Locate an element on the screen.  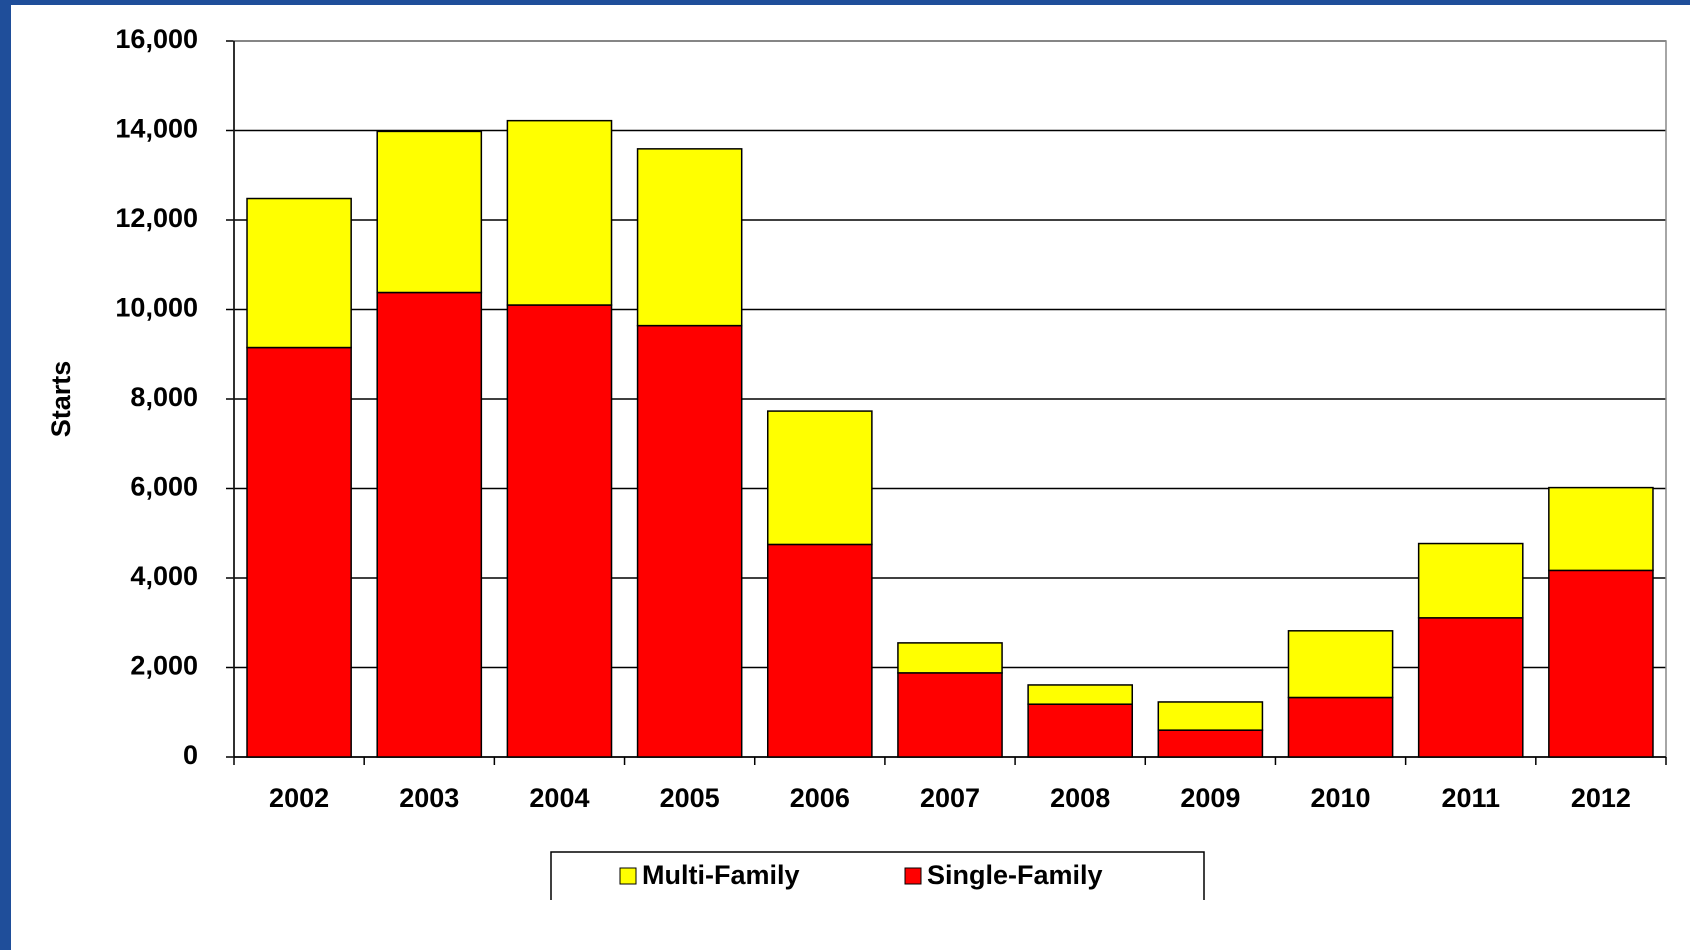
x-tick-label: 2012 is located at coordinates (1601, 798).